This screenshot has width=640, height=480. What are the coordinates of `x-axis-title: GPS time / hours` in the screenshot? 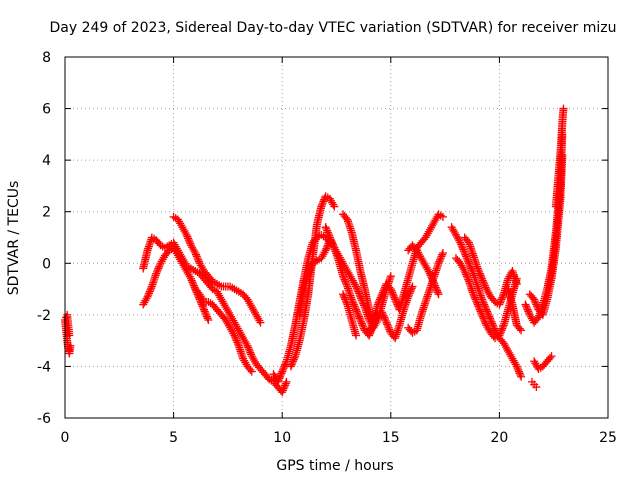 It's located at (334, 466).